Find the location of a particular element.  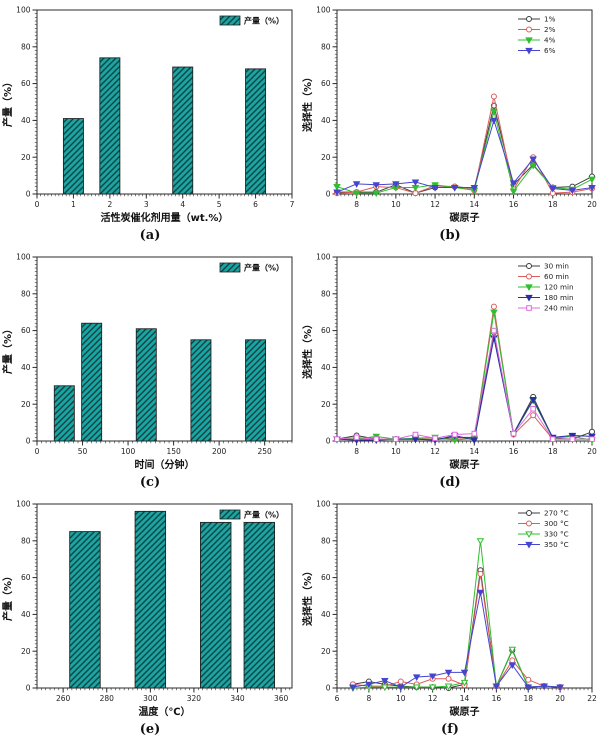

svg-text: 7 is located at coordinates (292, 204).